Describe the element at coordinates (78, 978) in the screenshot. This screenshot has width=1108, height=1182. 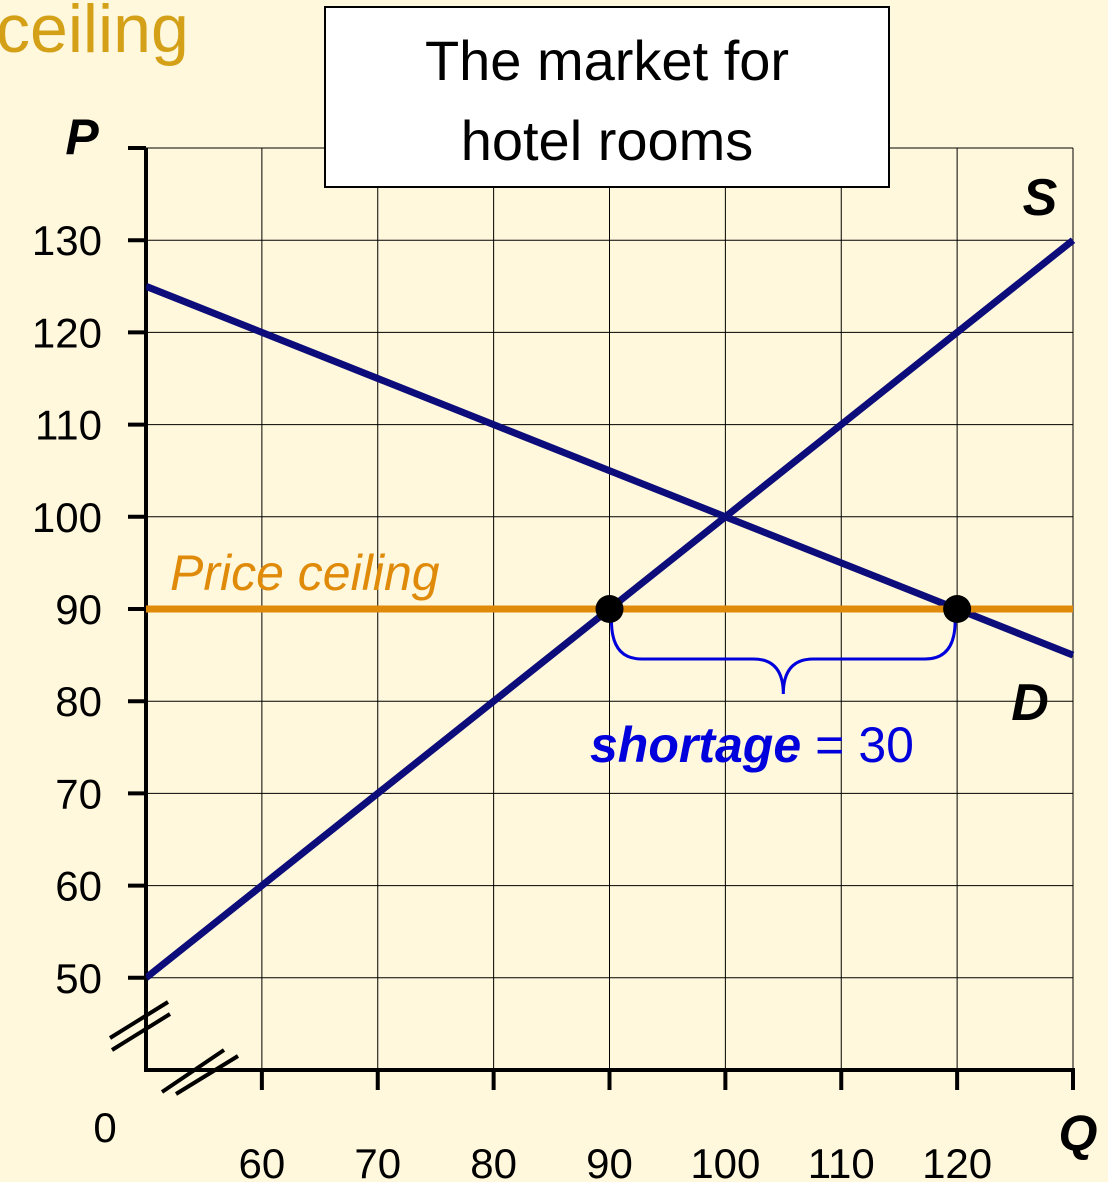
I see `y-tick-label: 50` at that location.